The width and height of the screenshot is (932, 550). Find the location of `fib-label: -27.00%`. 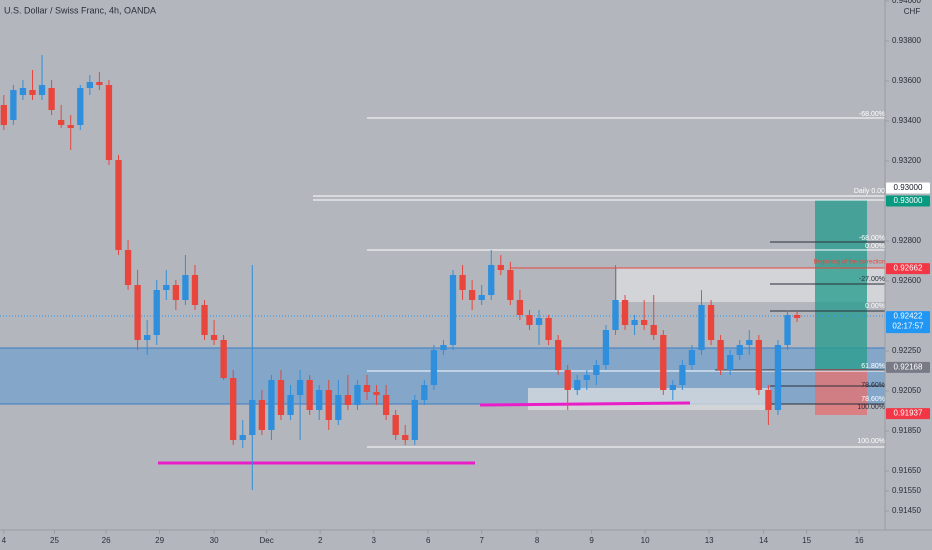

fib-label: -27.00% is located at coordinates (872, 279).